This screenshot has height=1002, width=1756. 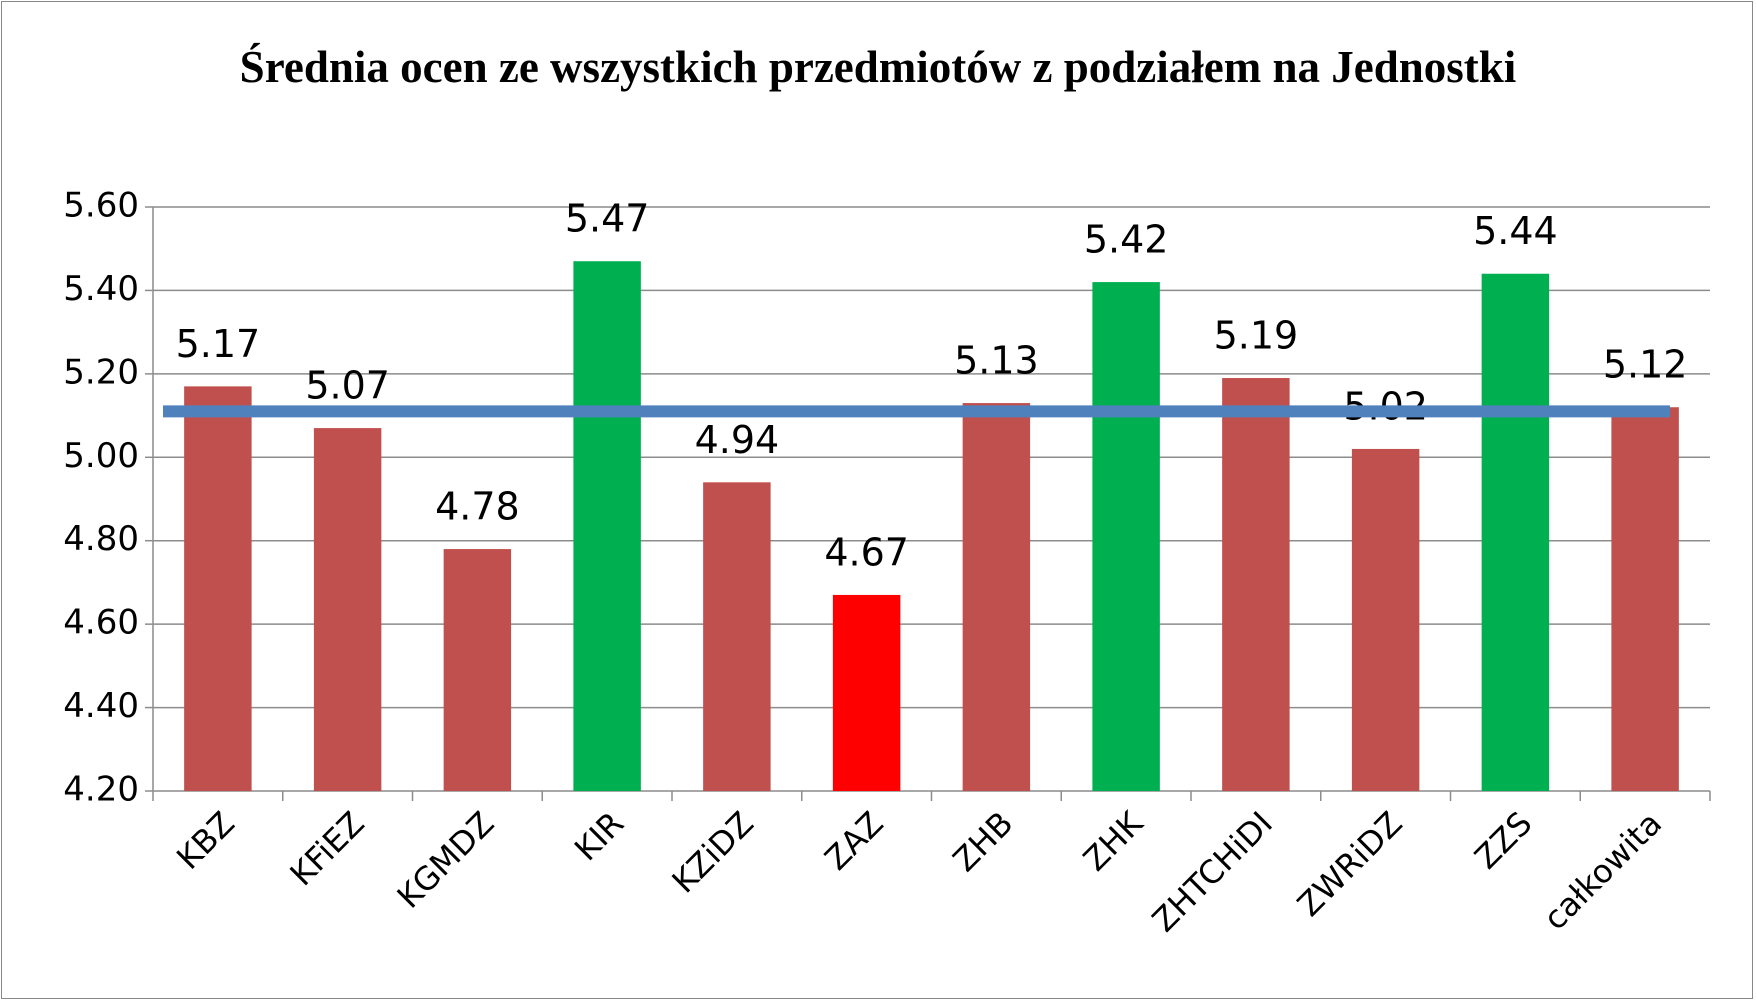 What do you see at coordinates (1515, 231) in the screenshot?
I see `data-label: 5.44` at bounding box center [1515, 231].